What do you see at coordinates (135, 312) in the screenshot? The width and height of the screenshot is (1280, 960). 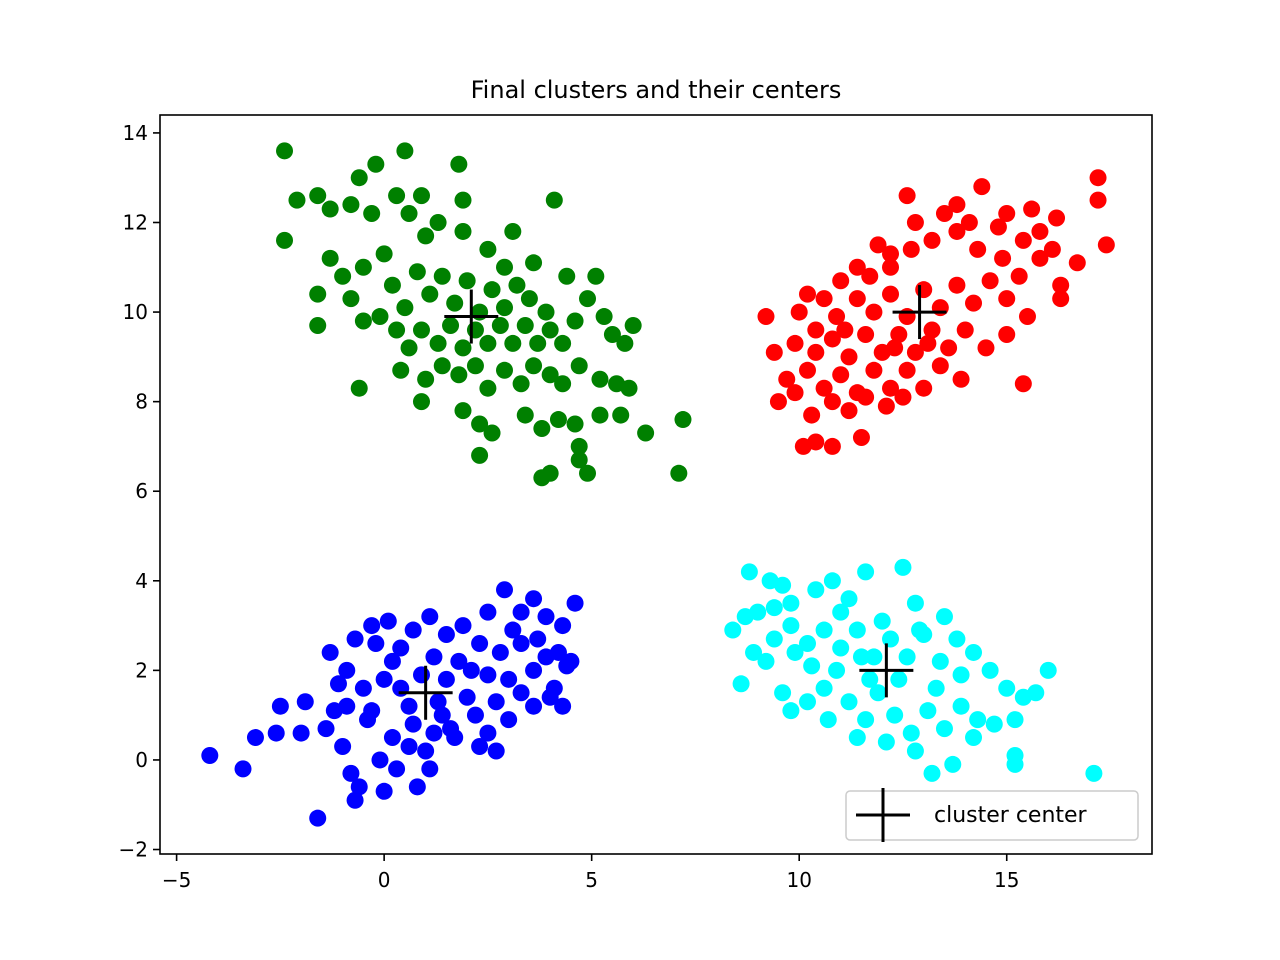 I see `y-tick-label: 10` at bounding box center [135, 312].